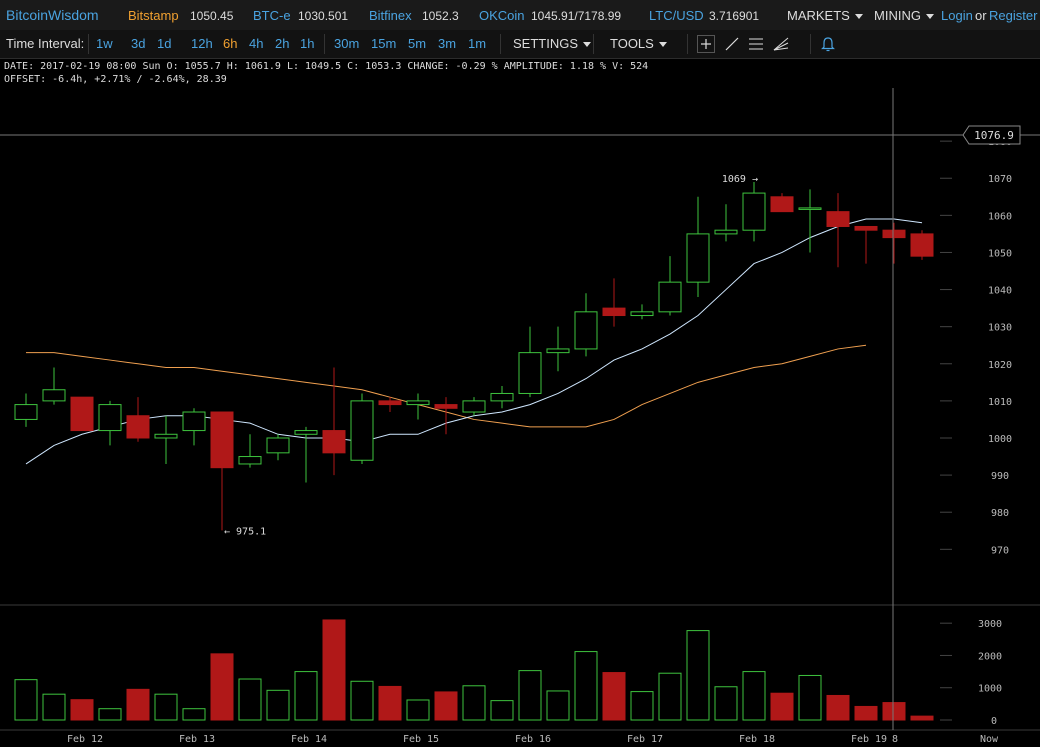 Image resolution: width=1040 pixels, height=747 pixels. What do you see at coordinates (230, 43) in the screenshot?
I see `interval-6h: 6h` at bounding box center [230, 43].